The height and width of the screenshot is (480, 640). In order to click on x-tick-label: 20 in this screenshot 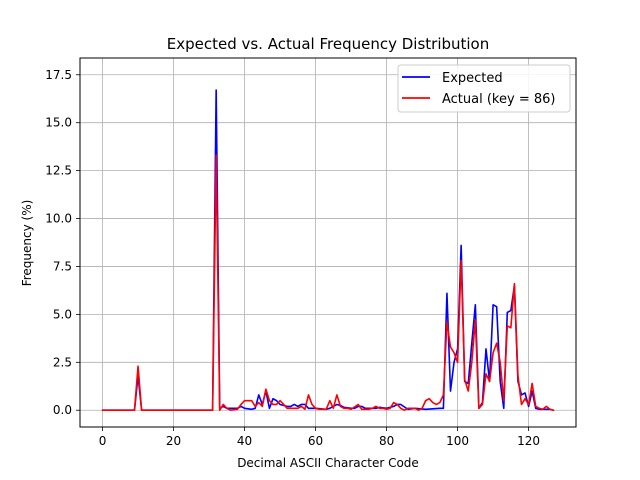, I will do `click(173, 441)`.